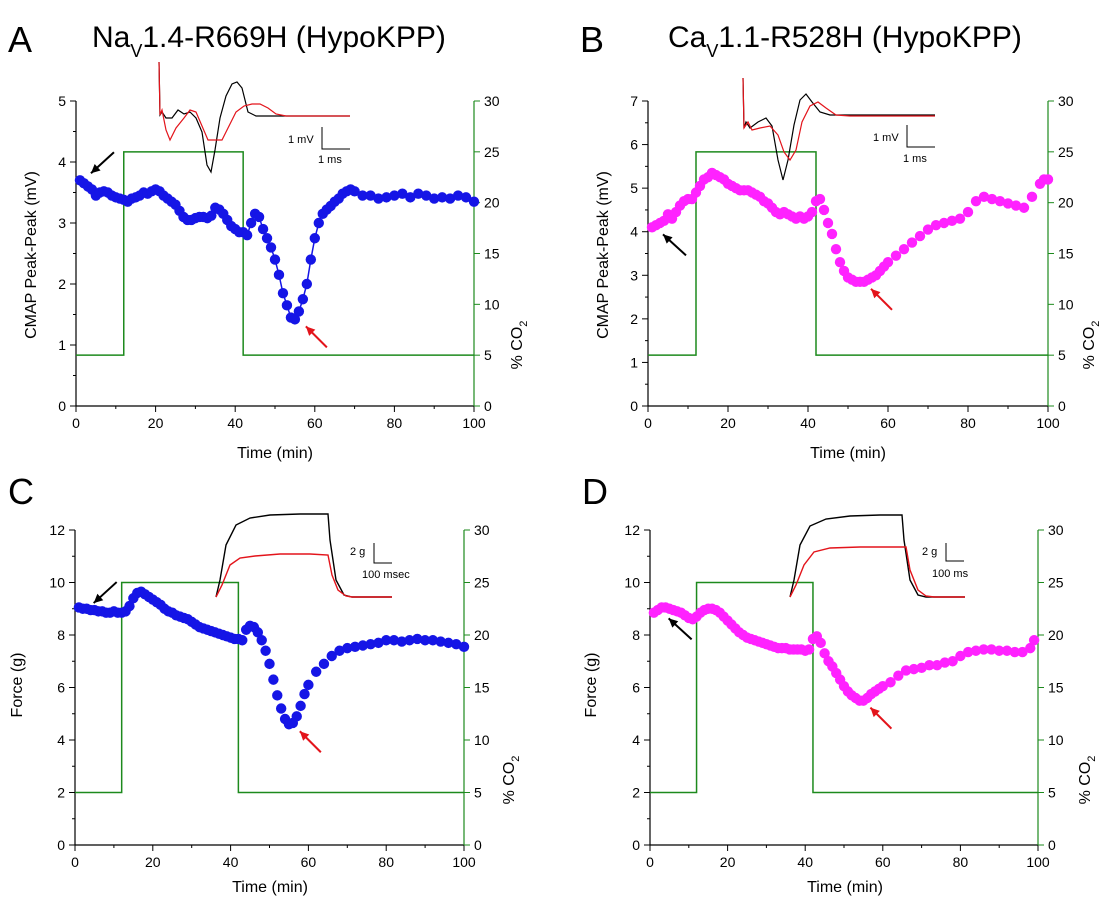 The image size is (1104, 902). Describe the element at coordinates (235, 423) in the screenshot. I see `x-tick-label: 40` at that location.